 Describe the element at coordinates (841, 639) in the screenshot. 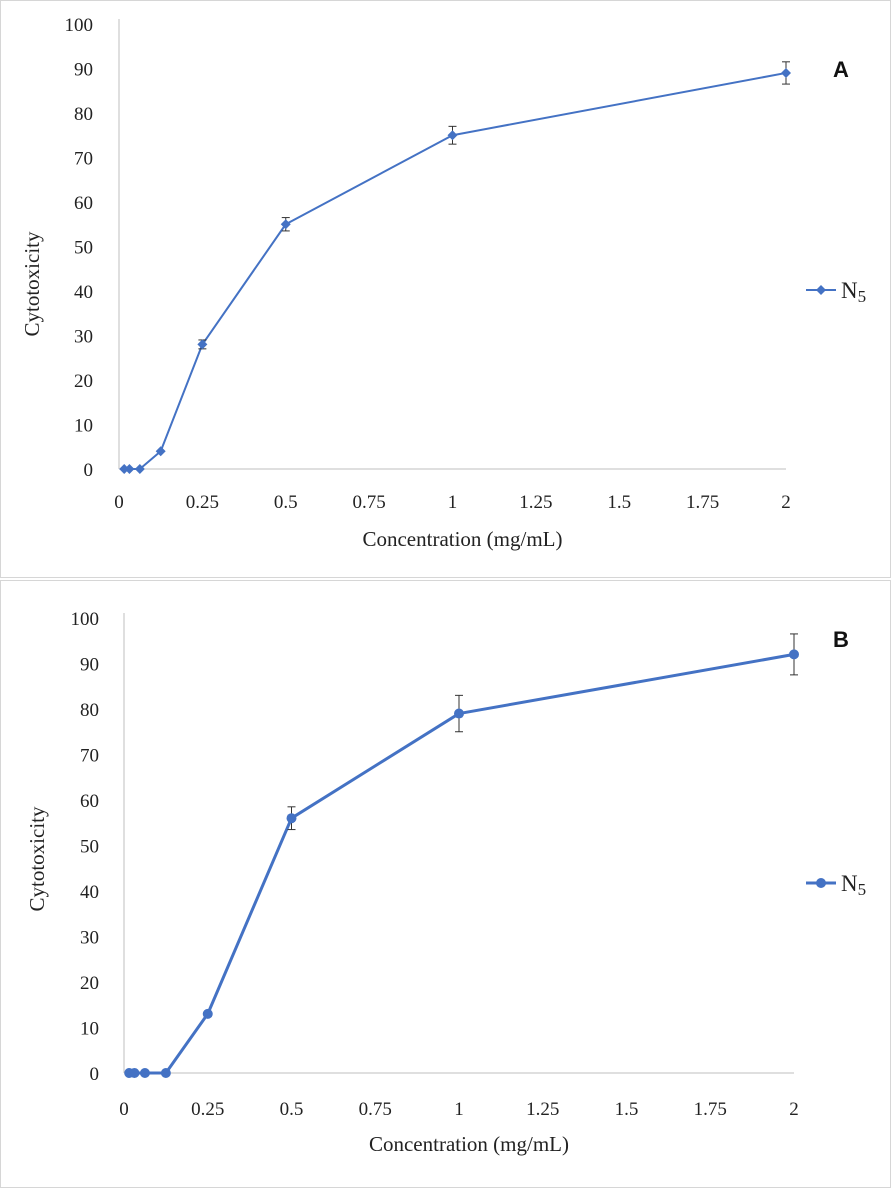

I see `panel-label: B` at that location.